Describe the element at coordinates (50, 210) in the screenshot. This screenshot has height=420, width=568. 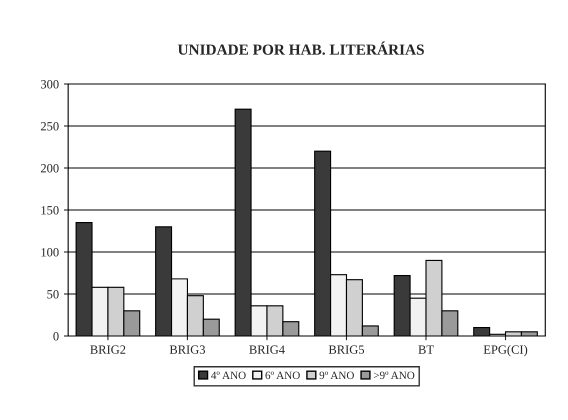
I see `y-tick-label: 150` at that location.